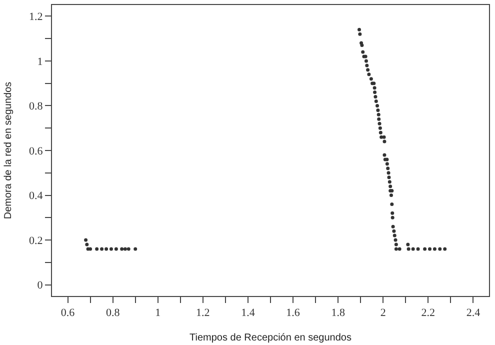 This screenshot has height=345, width=495. Describe the element at coordinates (36, 240) in the screenshot. I see `y-tick-label: 0.2` at that location.